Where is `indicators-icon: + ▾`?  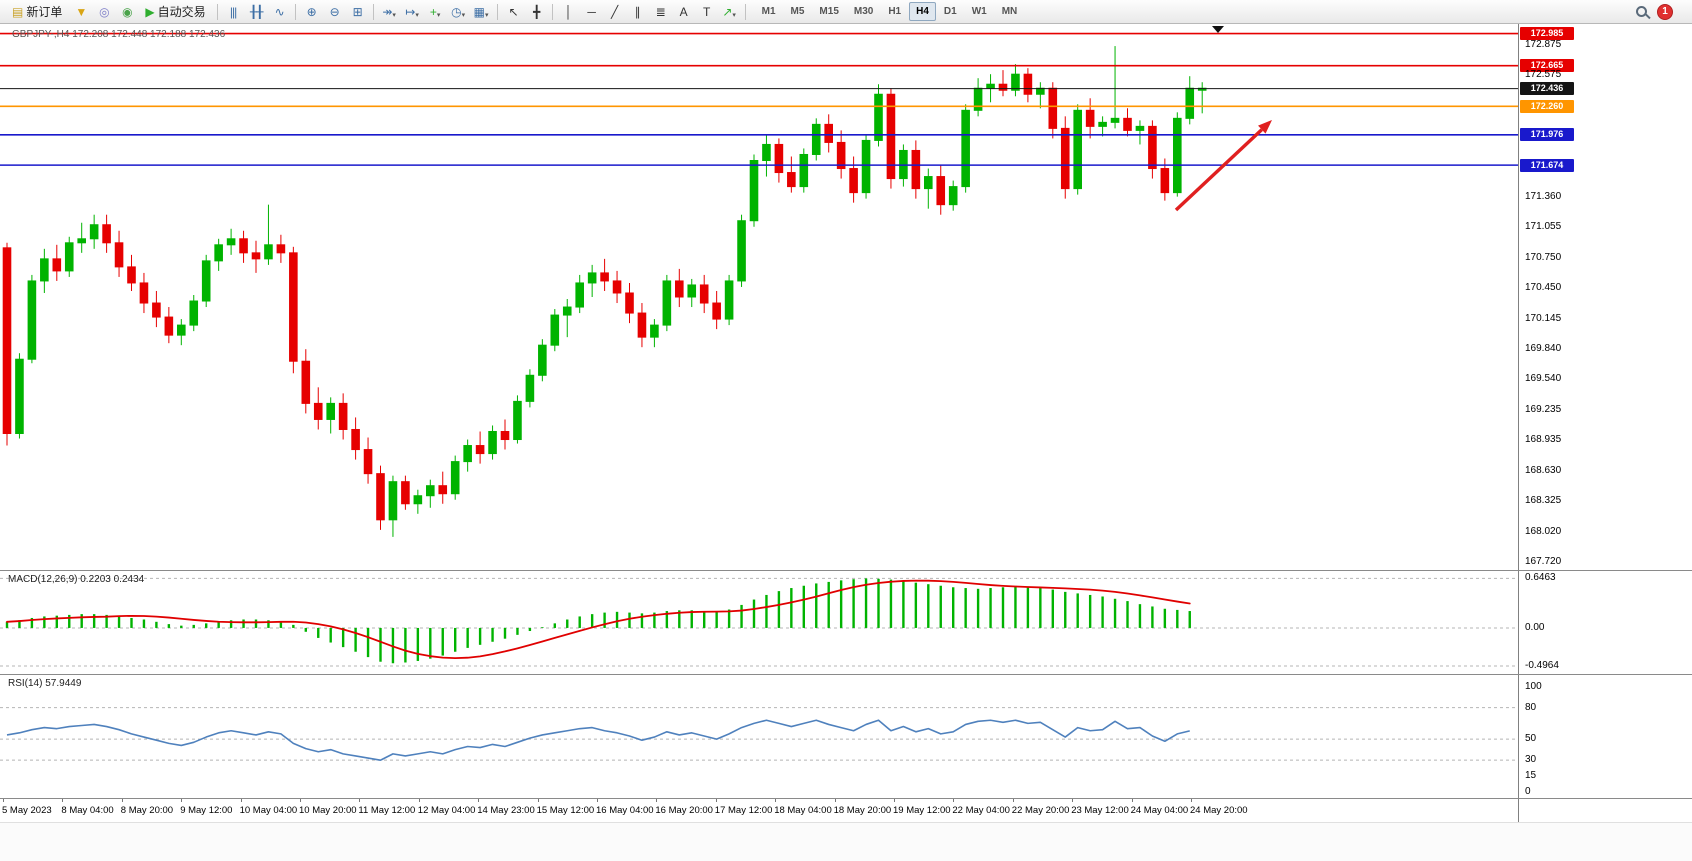 indicators-icon: + ▾ is located at coordinates (435, 12).